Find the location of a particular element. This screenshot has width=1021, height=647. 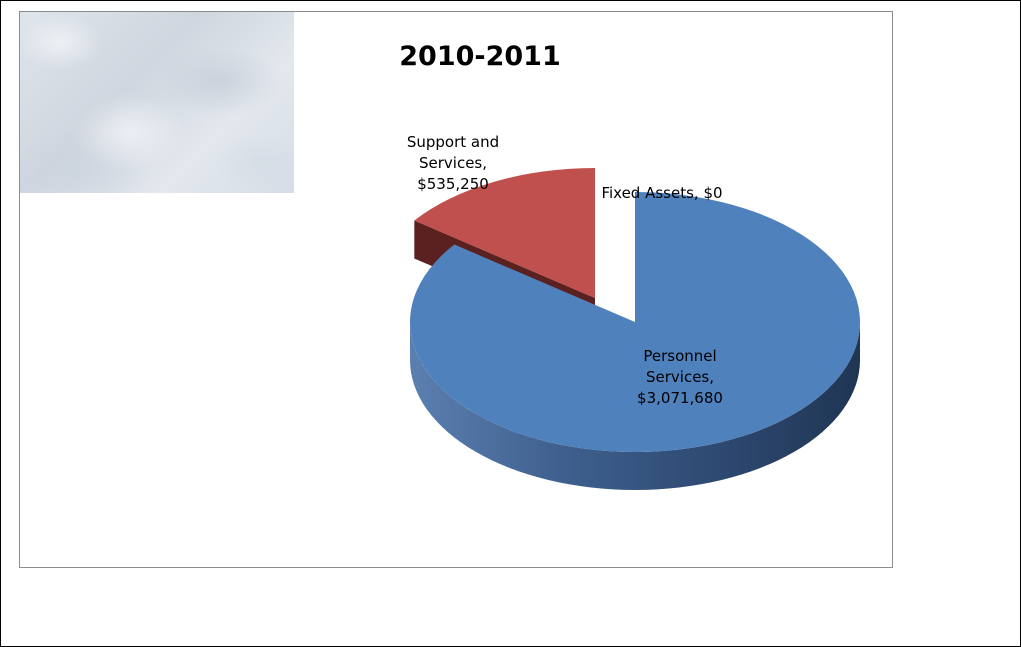

data-label-line: $3,071,680 is located at coordinates (680, 398).